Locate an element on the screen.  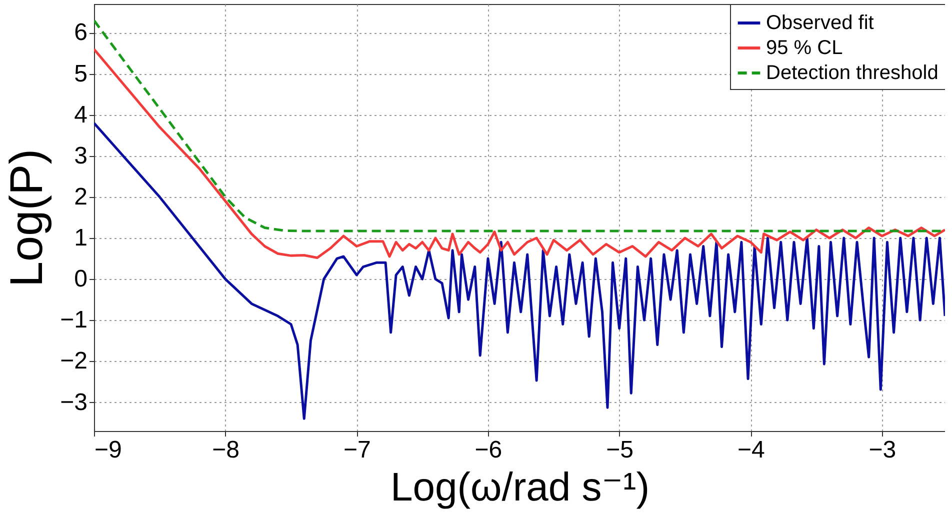
y-tick-label: 0 is located at coordinates (81, 279).